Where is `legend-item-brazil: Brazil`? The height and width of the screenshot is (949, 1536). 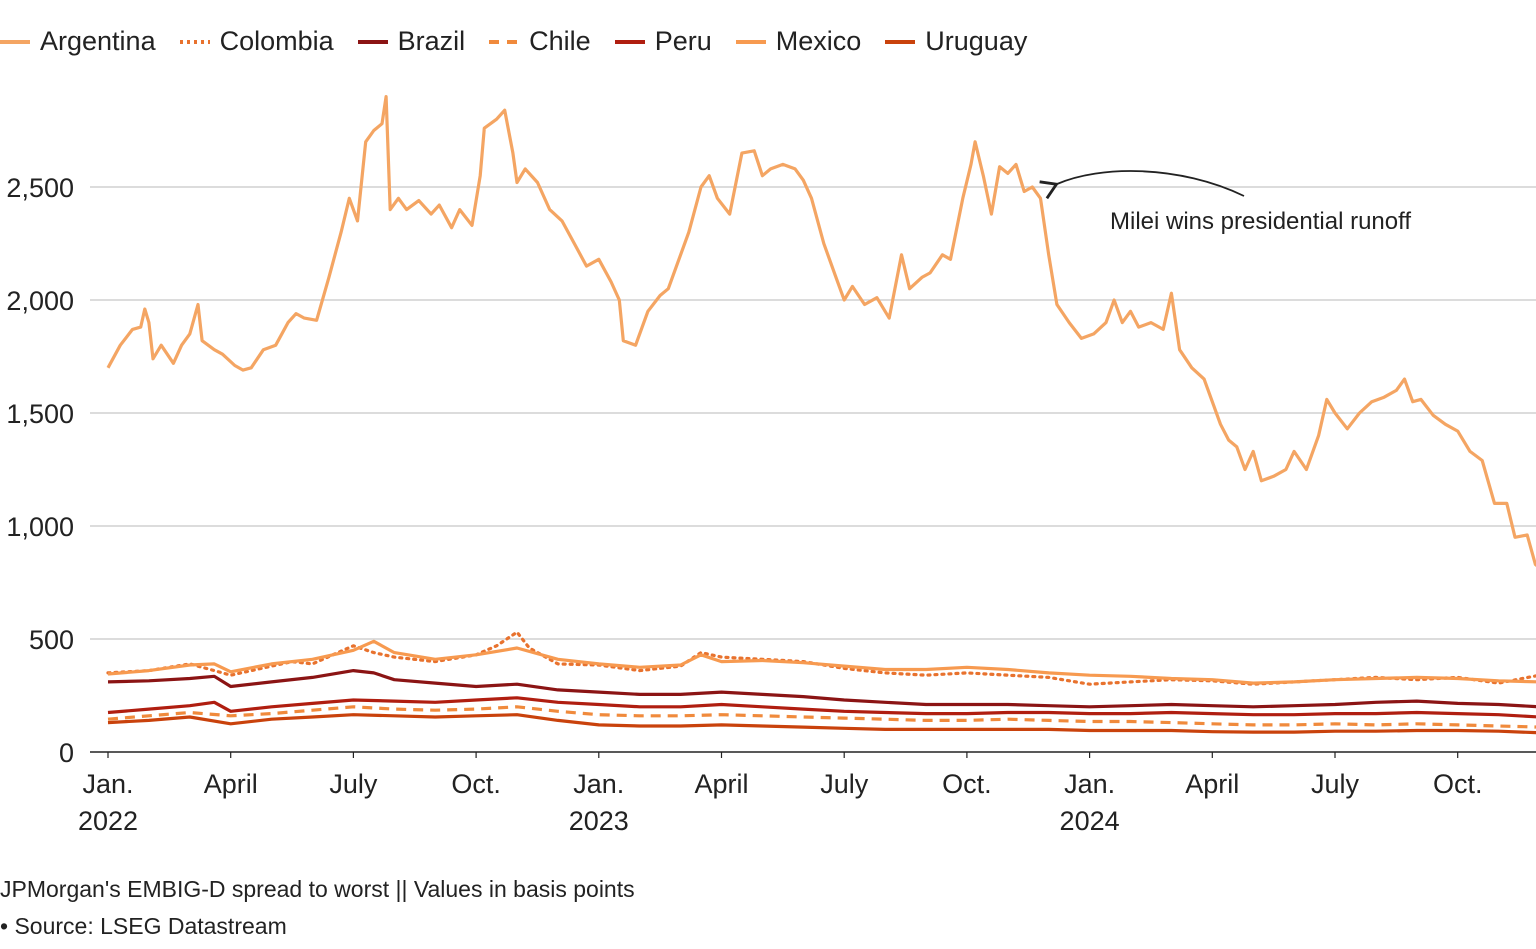 legend-item-brazil: Brazil is located at coordinates (411, 41).